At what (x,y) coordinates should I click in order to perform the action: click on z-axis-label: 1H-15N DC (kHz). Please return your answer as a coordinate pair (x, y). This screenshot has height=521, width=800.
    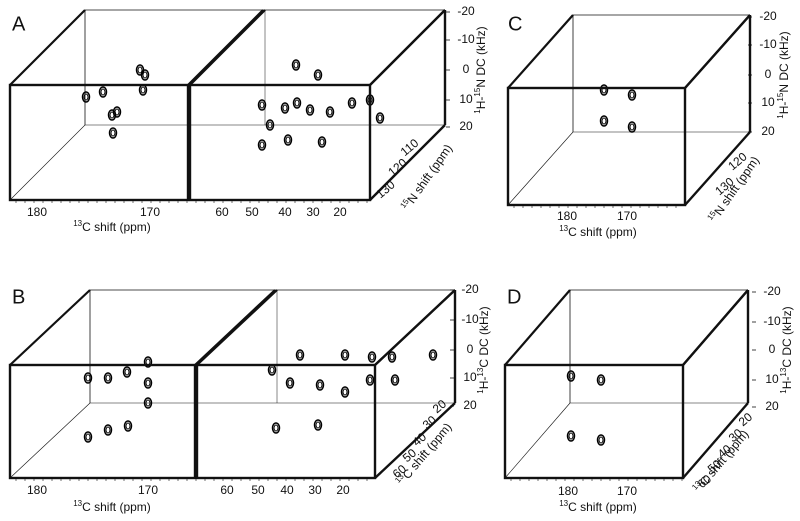
    Looking at the image, I should click on (783, 74).